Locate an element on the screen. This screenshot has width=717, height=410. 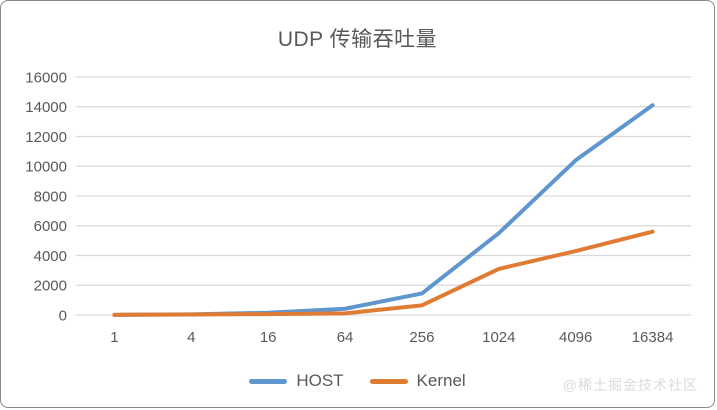
chart-title: UDP 传输吞吐量 is located at coordinates (357, 39).